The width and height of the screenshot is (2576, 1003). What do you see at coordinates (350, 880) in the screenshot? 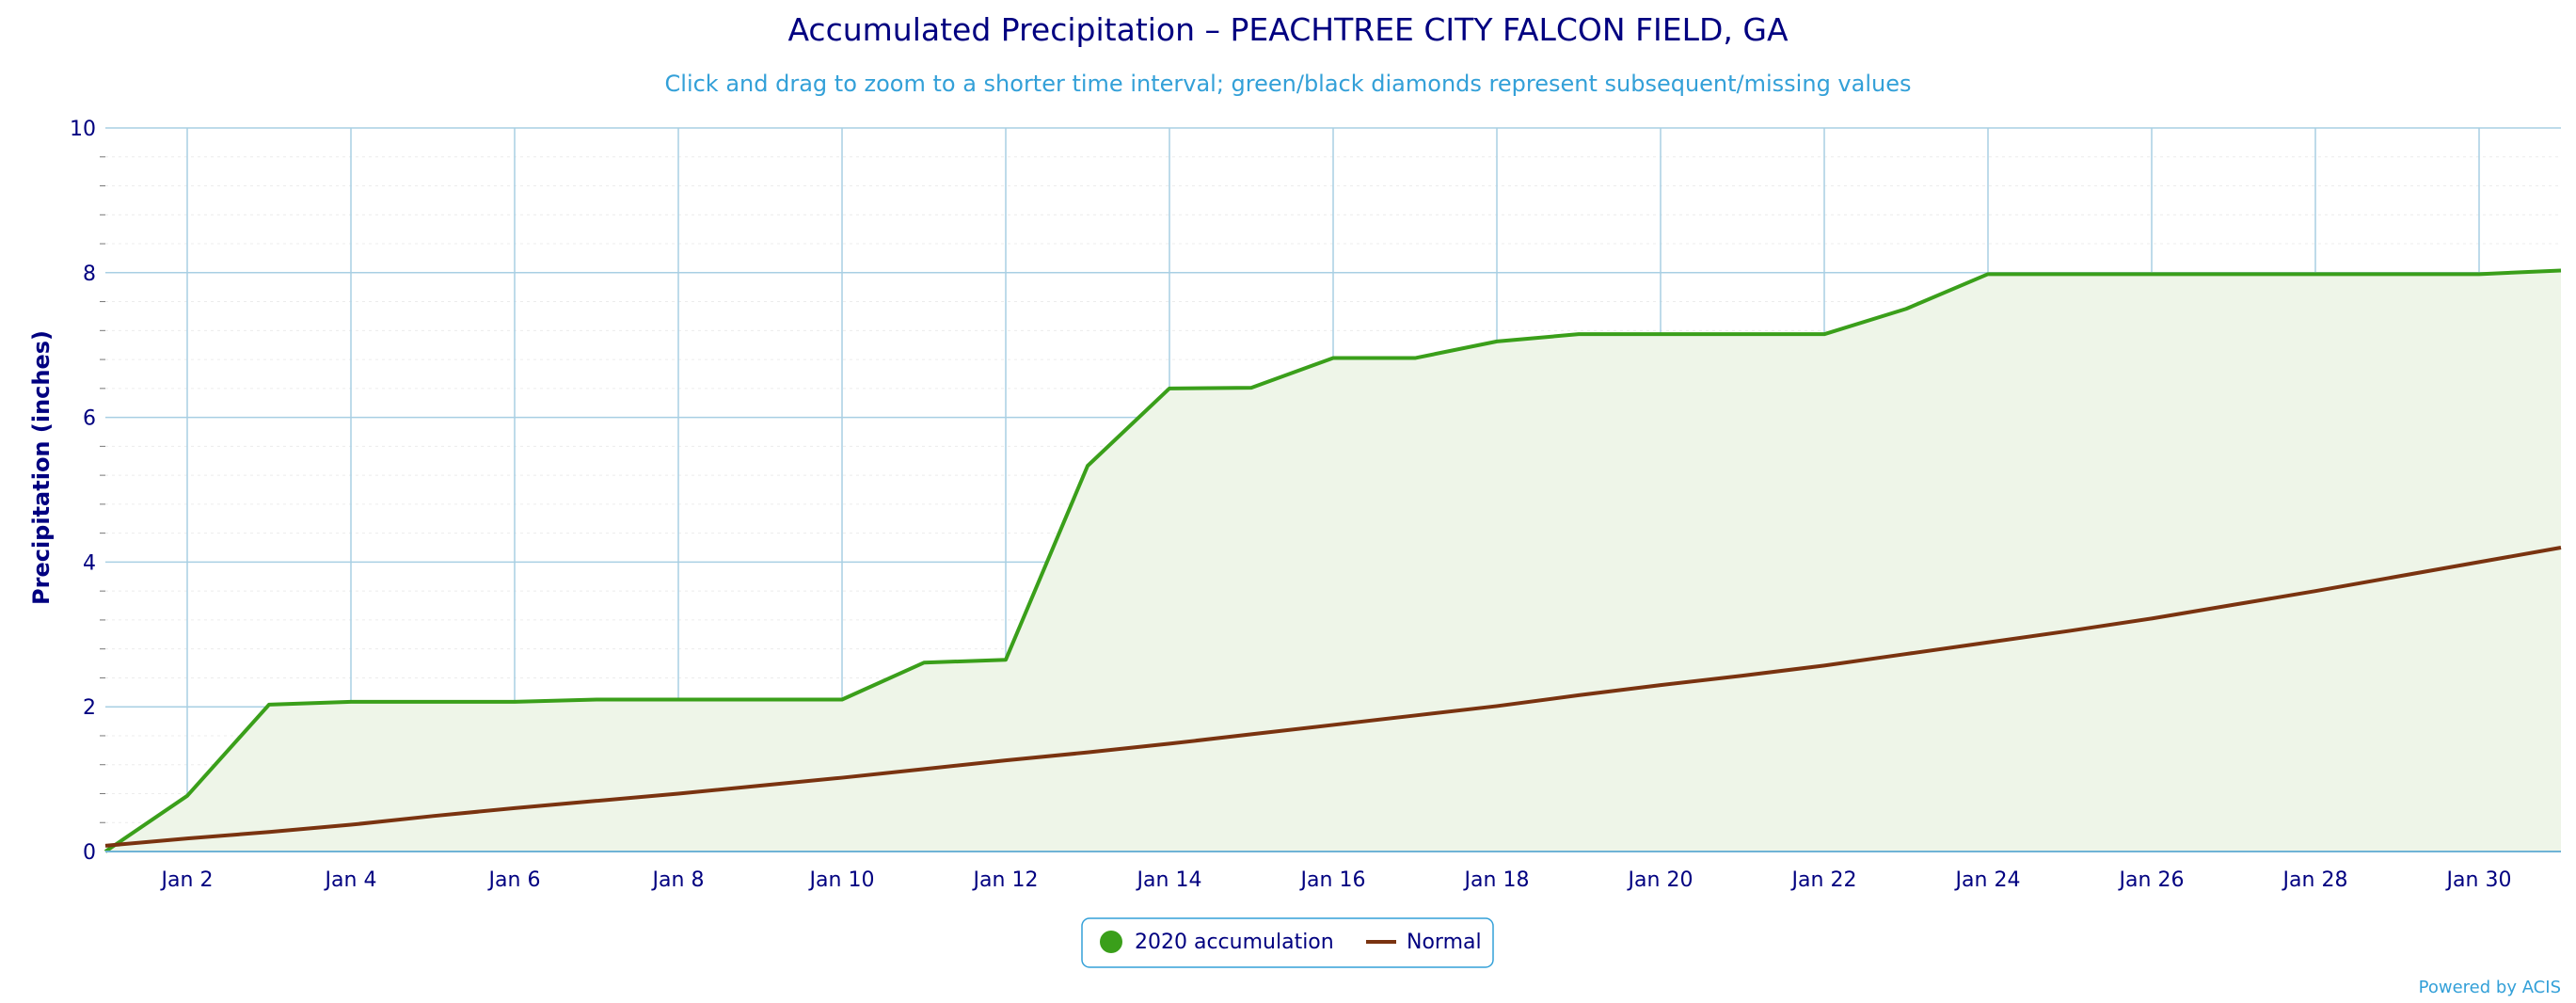
I see `x-tick-label: Jan 4` at bounding box center [350, 880].